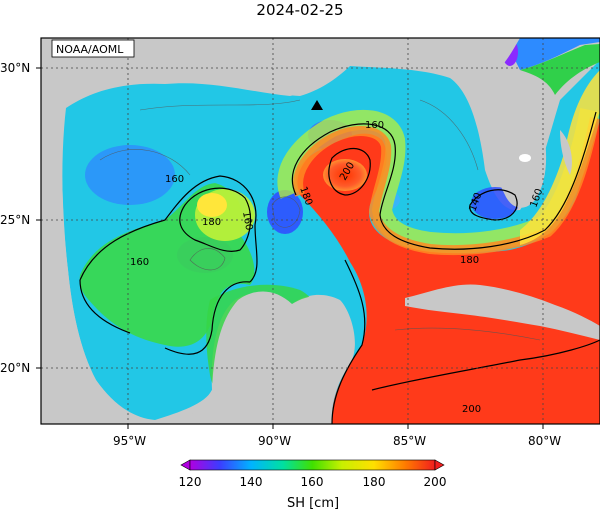 This screenshot has width=600, height=515. I want to click on contour-label: 200, so click(471, 409).